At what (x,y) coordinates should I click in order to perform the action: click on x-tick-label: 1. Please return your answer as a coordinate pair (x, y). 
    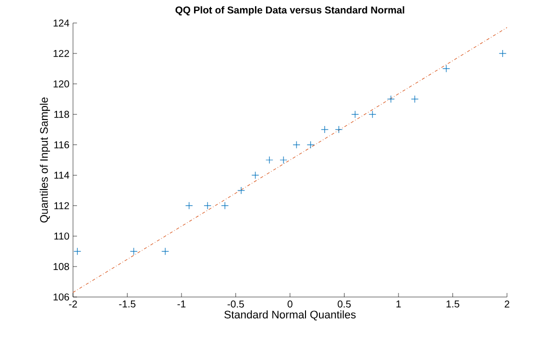
    Looking at the image, I should click on (398, 304).